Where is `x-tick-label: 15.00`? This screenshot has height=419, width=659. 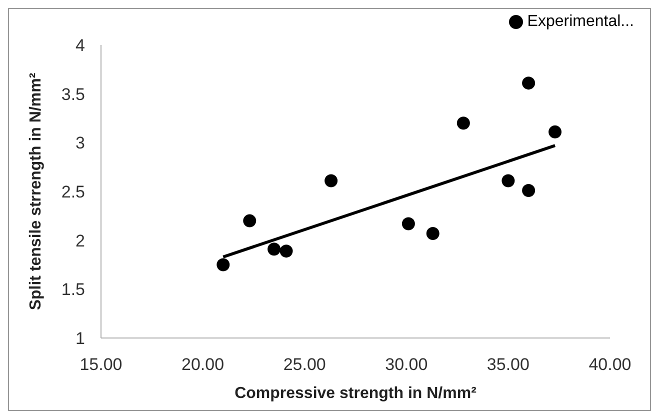 x-tick-label: 15.00 is located at coordinates (101, 364).